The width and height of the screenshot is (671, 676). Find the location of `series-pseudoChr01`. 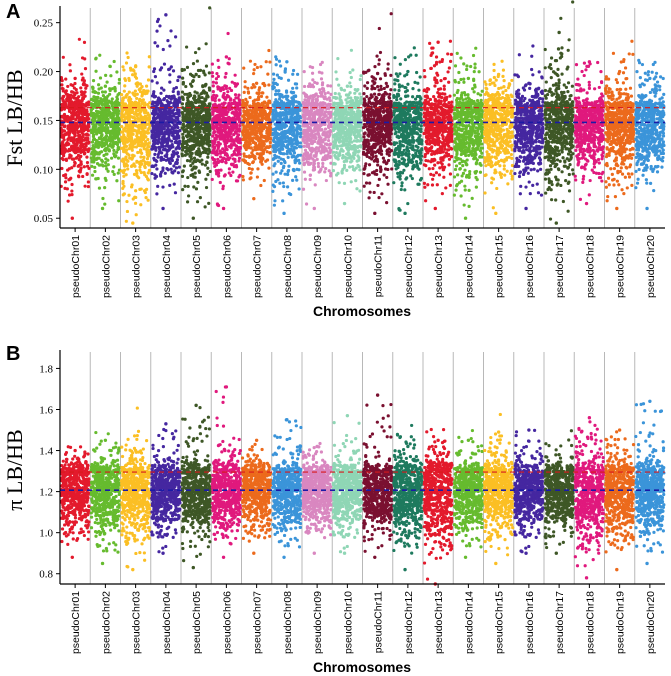

series-pseudoChr01 is located at coordinates (75, 128).